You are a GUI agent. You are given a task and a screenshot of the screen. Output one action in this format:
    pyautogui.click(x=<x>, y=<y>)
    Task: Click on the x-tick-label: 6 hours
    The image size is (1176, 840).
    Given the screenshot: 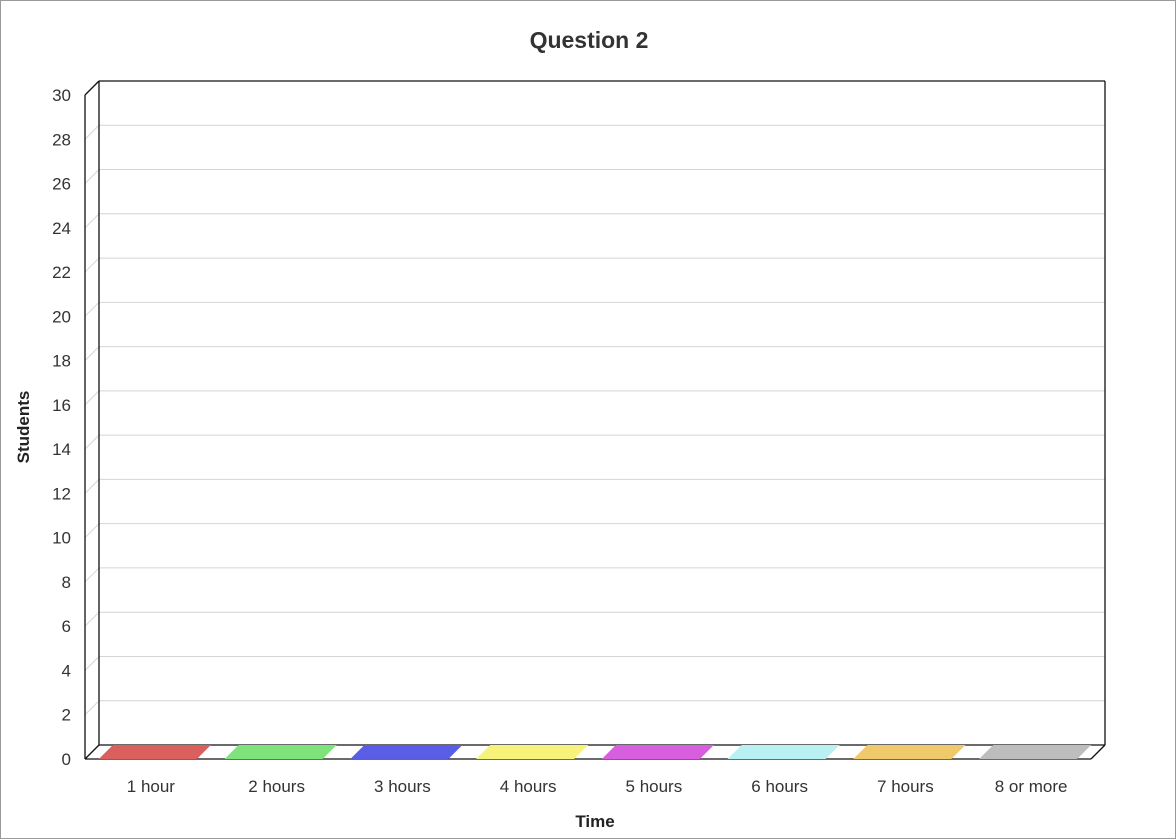 What is the action you would take?
    pyautogui.click(x=779, y=786)
    